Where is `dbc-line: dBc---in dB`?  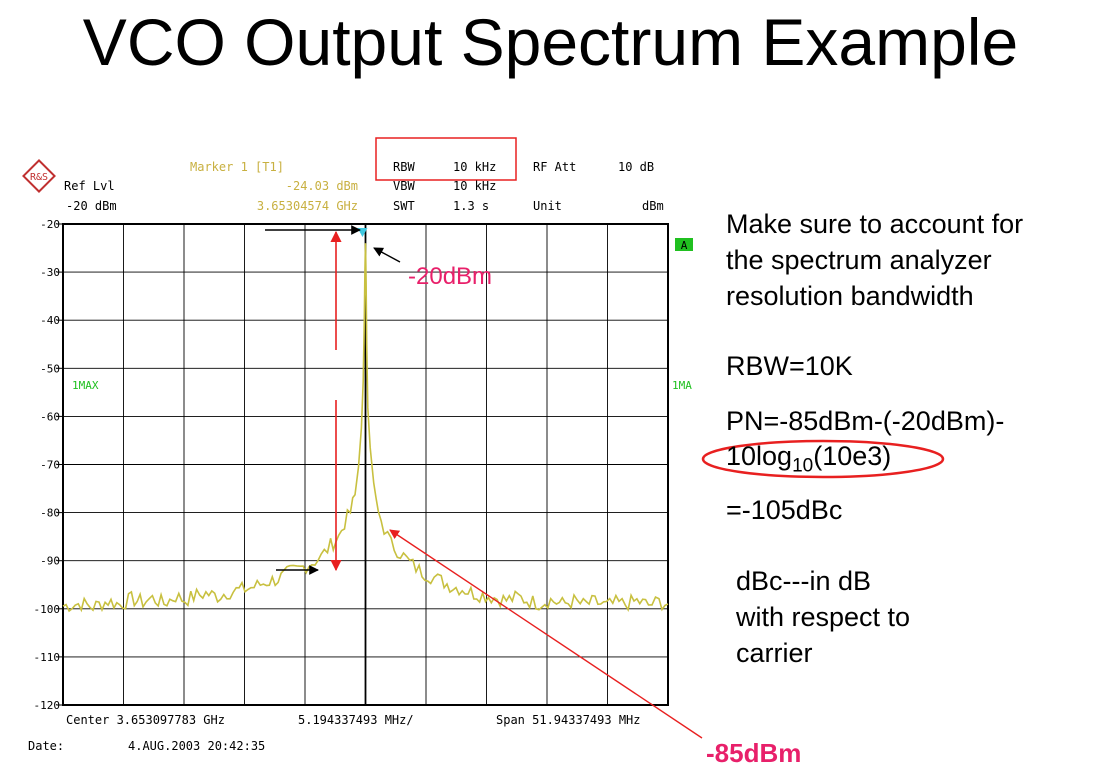
dbc-line: dBc---in dB is located at coordinates (804, 581).